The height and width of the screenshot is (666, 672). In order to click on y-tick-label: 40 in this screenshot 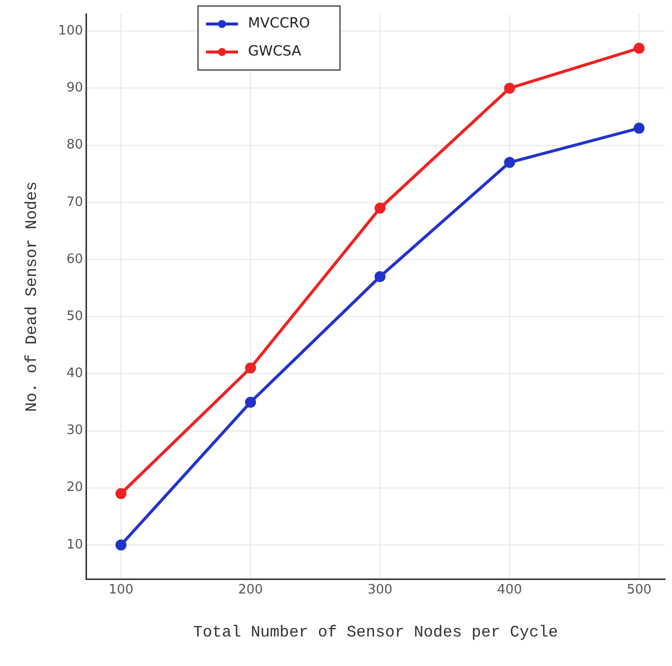, I will do `click(75, 374)`.